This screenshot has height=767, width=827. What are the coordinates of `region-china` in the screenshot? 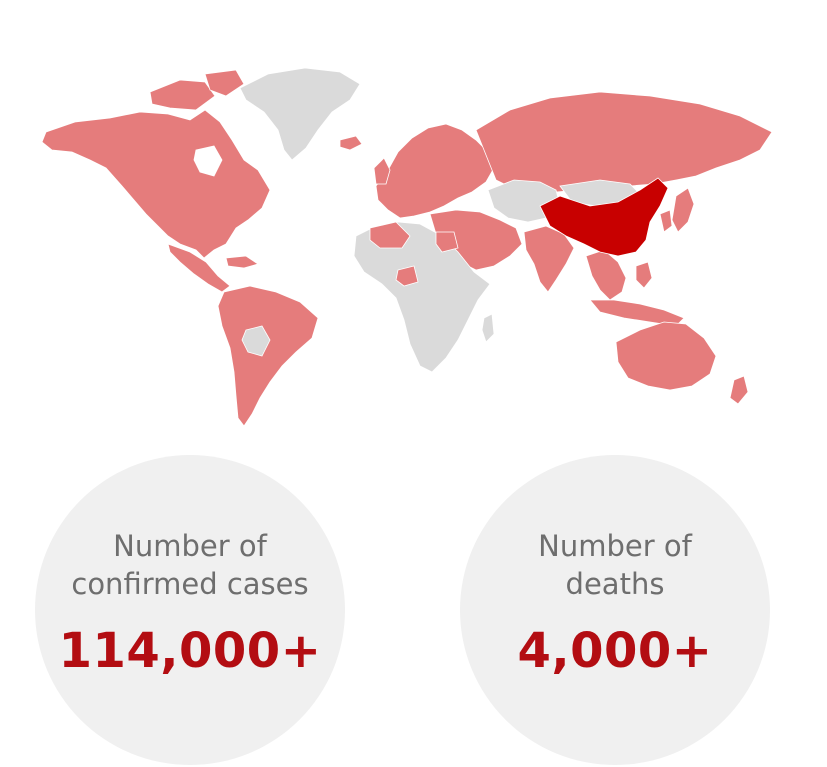 It's located at (604, 217).